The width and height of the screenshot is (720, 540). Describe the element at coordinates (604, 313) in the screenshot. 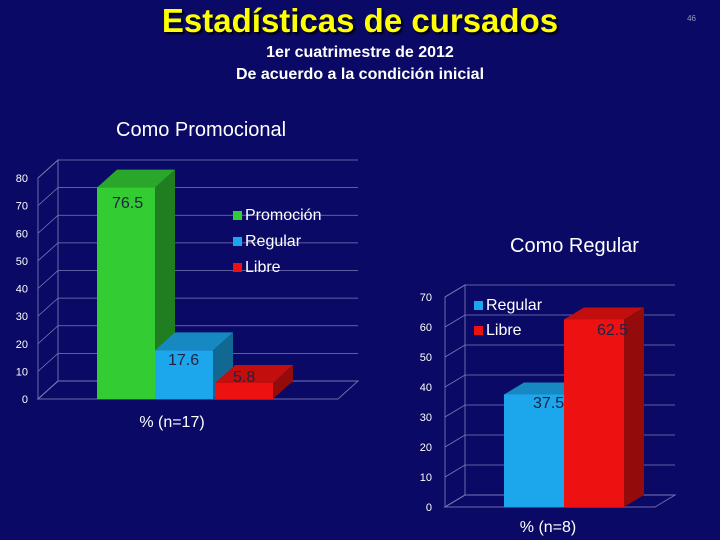

I see `chart-2-bar-libre-top` at that location.